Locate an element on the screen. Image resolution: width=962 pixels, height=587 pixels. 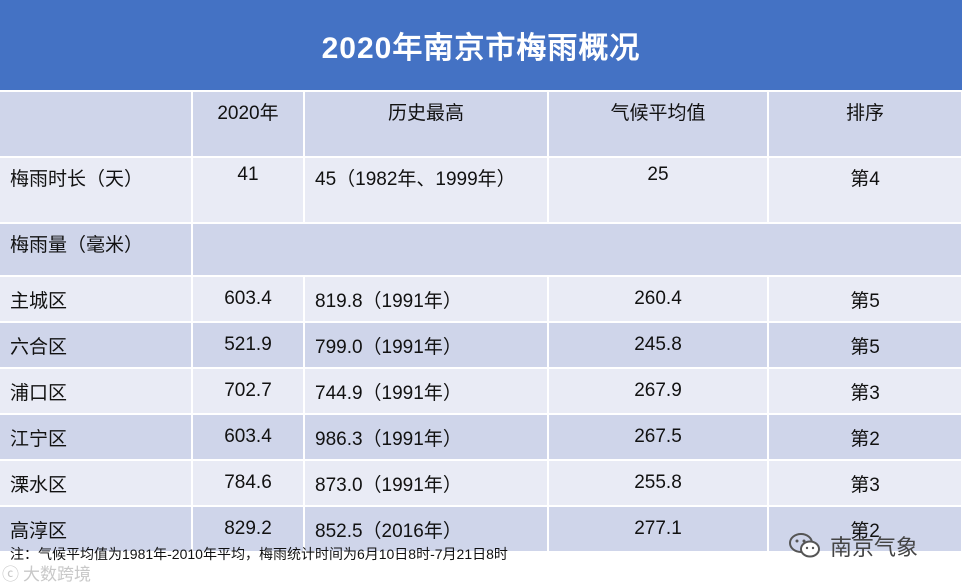
district-hist-max: 873.0（1991年） is located at coordinates (426, 483).